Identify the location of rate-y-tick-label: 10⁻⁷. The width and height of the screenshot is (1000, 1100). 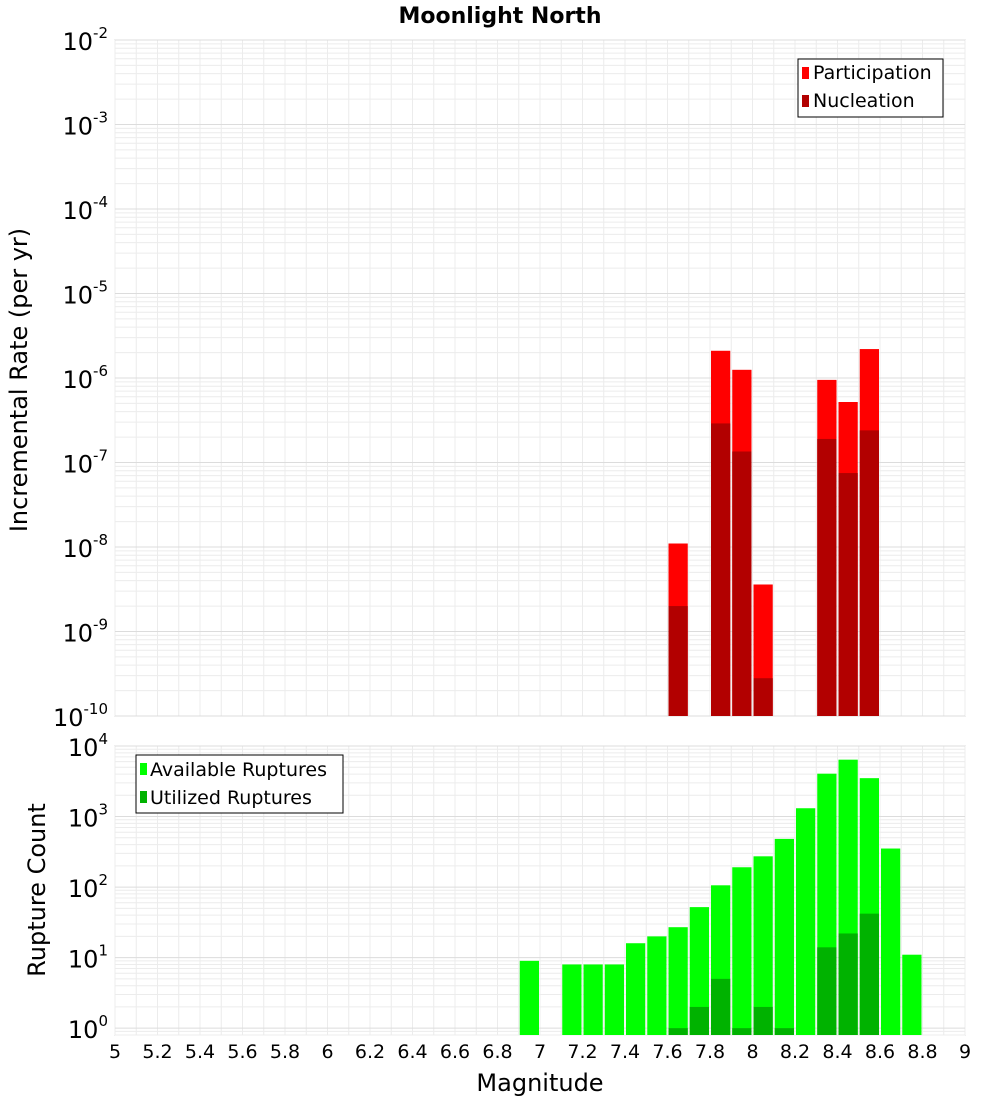
(85, 463).